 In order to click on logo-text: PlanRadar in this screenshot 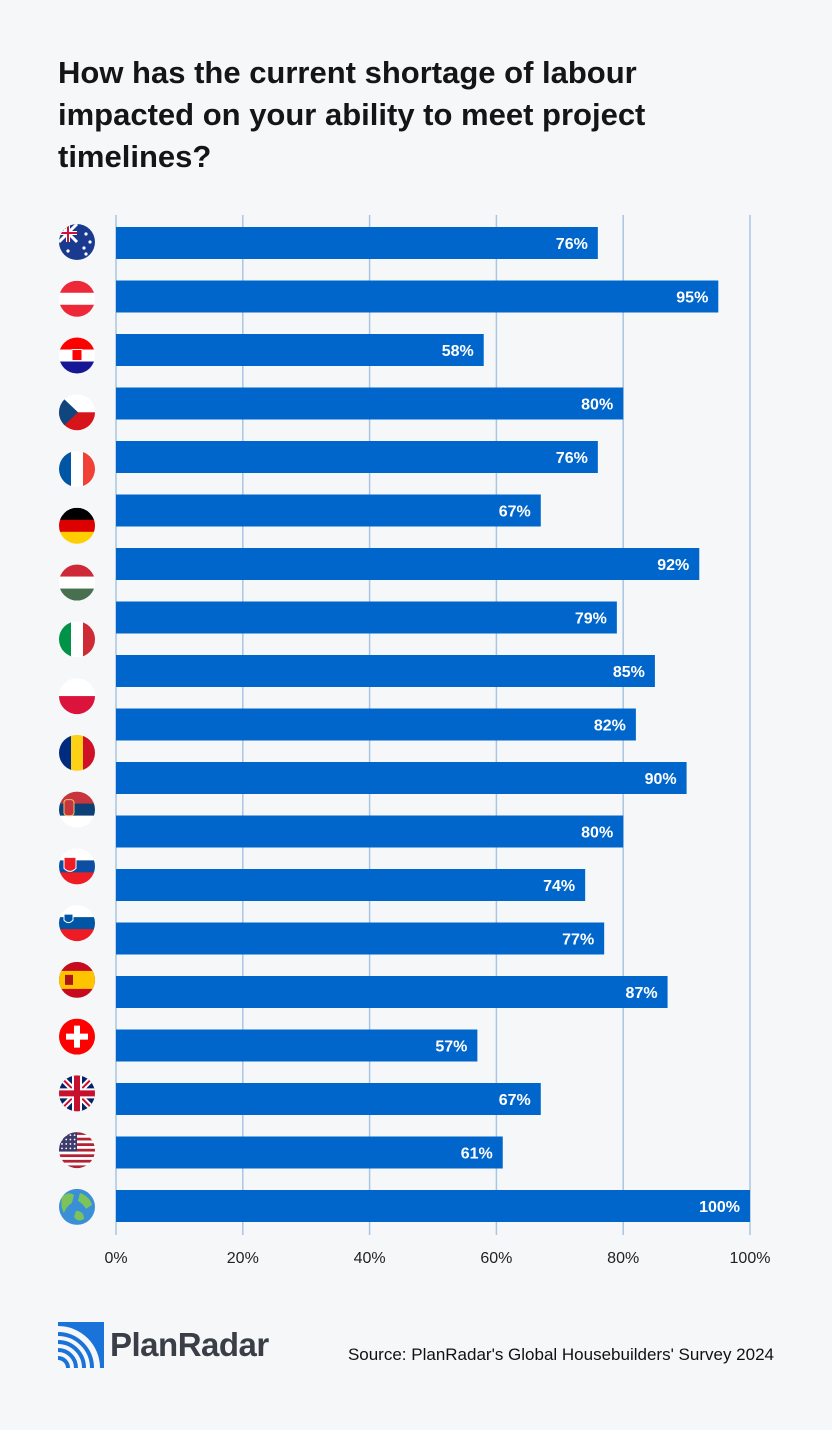, I will do `click(189, 1344)`.